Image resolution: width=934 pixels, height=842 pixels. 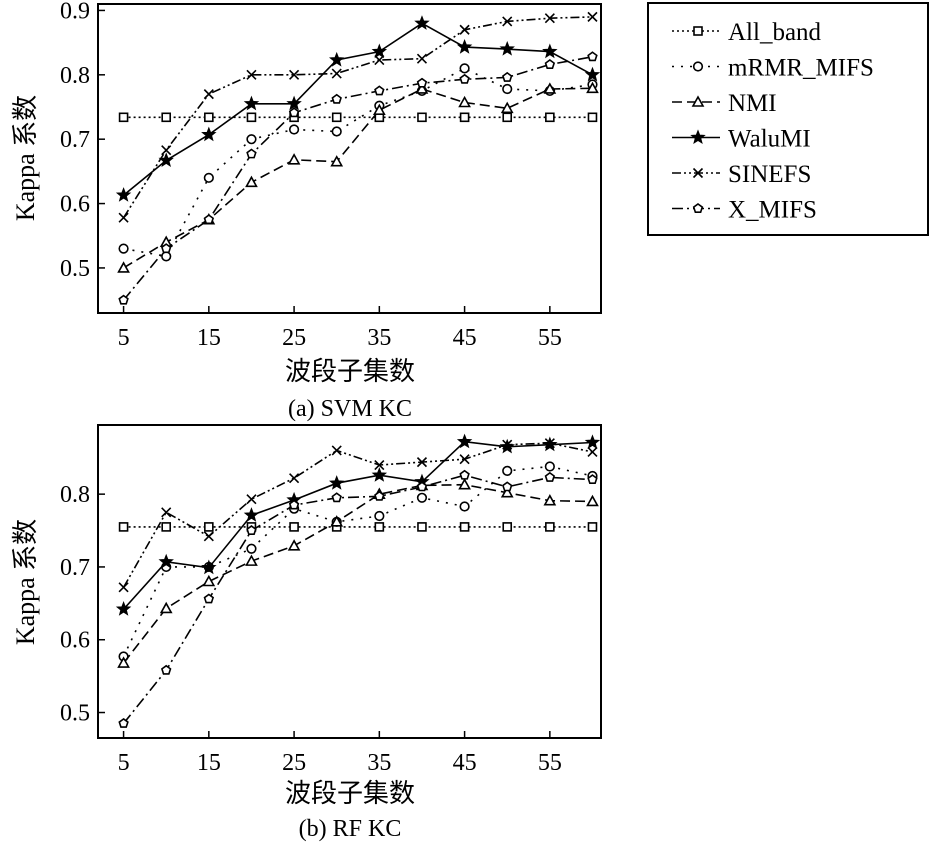 What do you see at coordinates (698, 173) in the screenshot?
I see `legend-marker-sinefs` at bounding box center [698, 173].